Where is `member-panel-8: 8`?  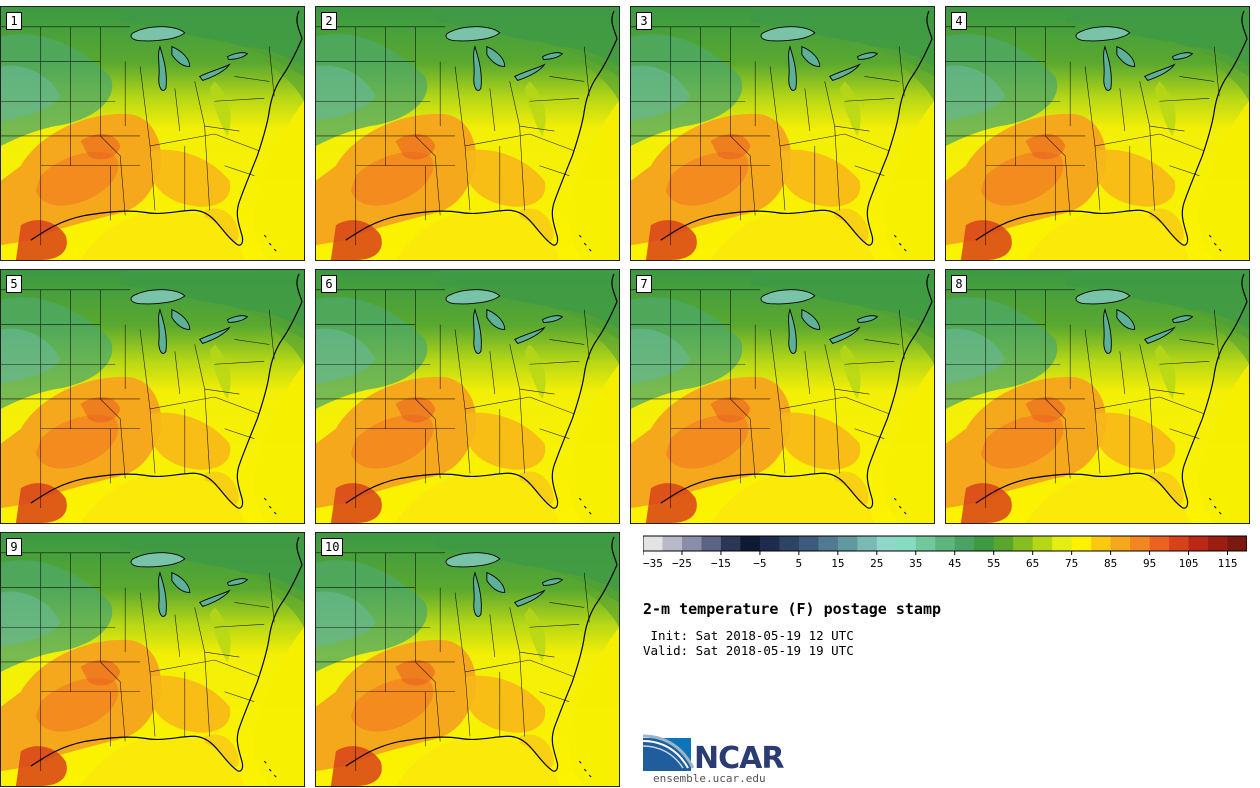
member-panel-8: 8 is located at coordinates (1097, 396).